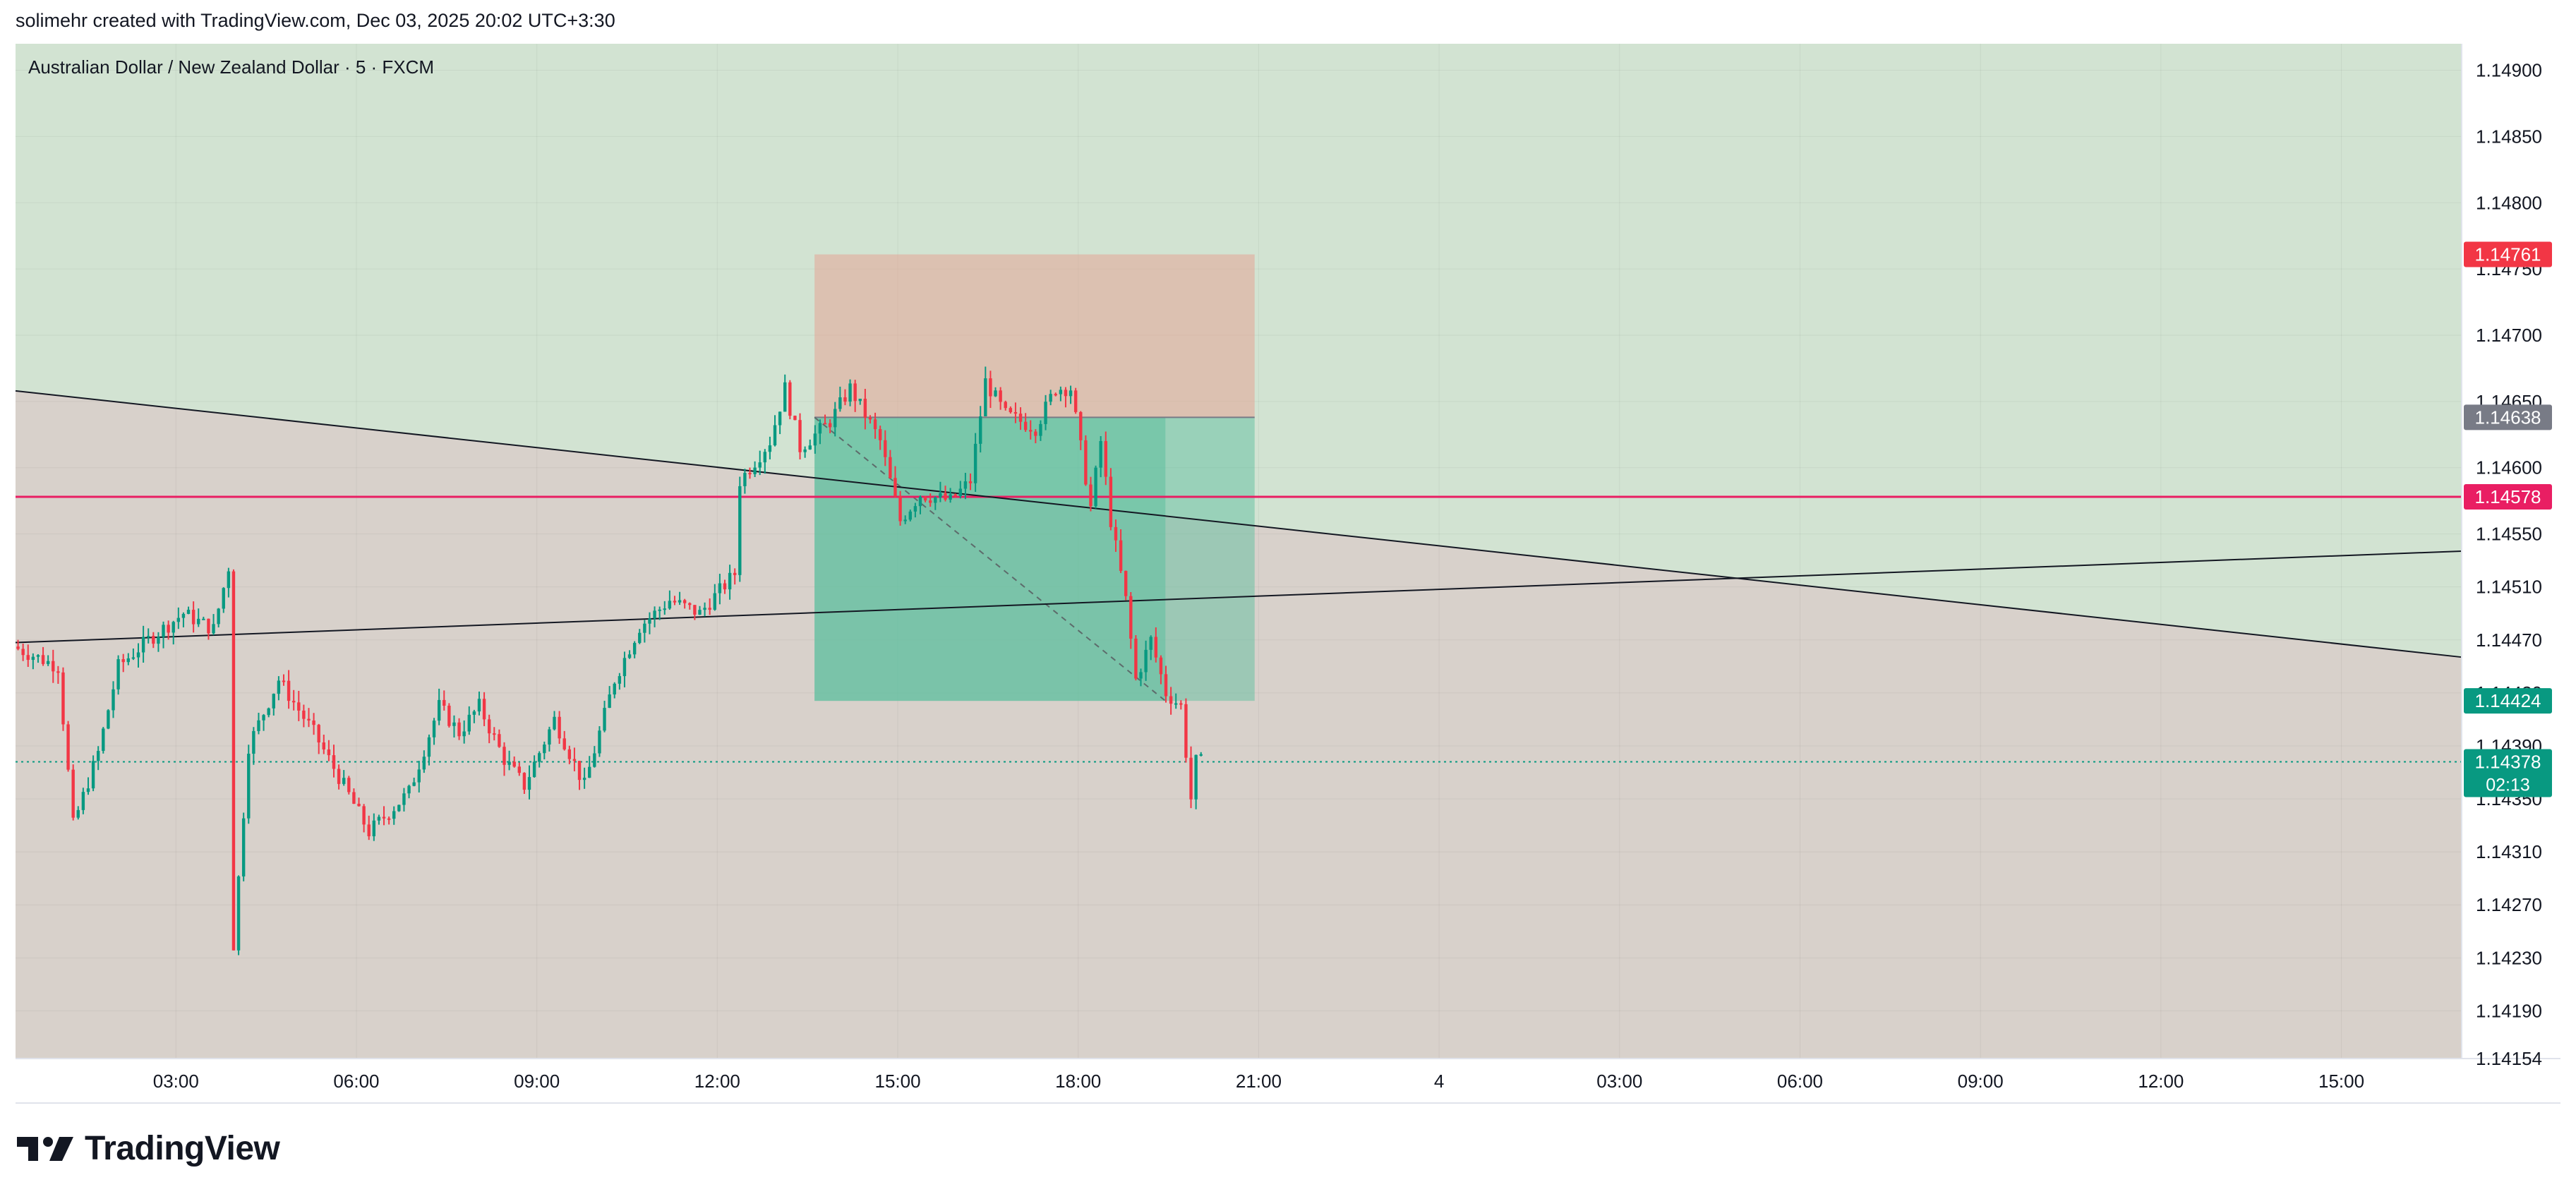  What do you see at coordinates (1439, 1081) in the screenshot?
I see `x-tick-label: 4` at bounding box center [1439, 1081].